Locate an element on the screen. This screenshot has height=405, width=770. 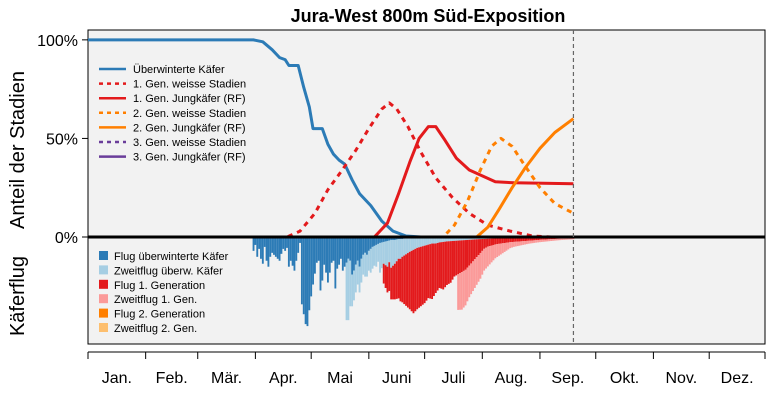
month-label: Mär. is located at coordinates (226, 378).